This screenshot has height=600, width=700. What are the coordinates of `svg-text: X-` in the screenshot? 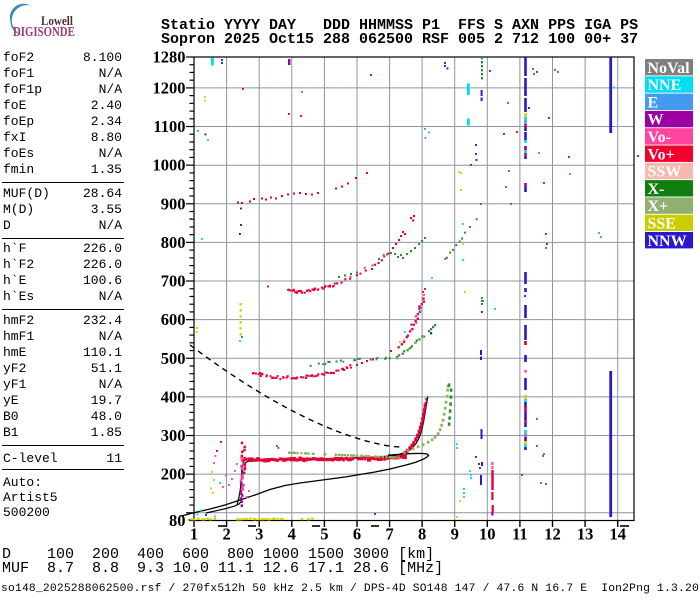 It's located at (656, 189).